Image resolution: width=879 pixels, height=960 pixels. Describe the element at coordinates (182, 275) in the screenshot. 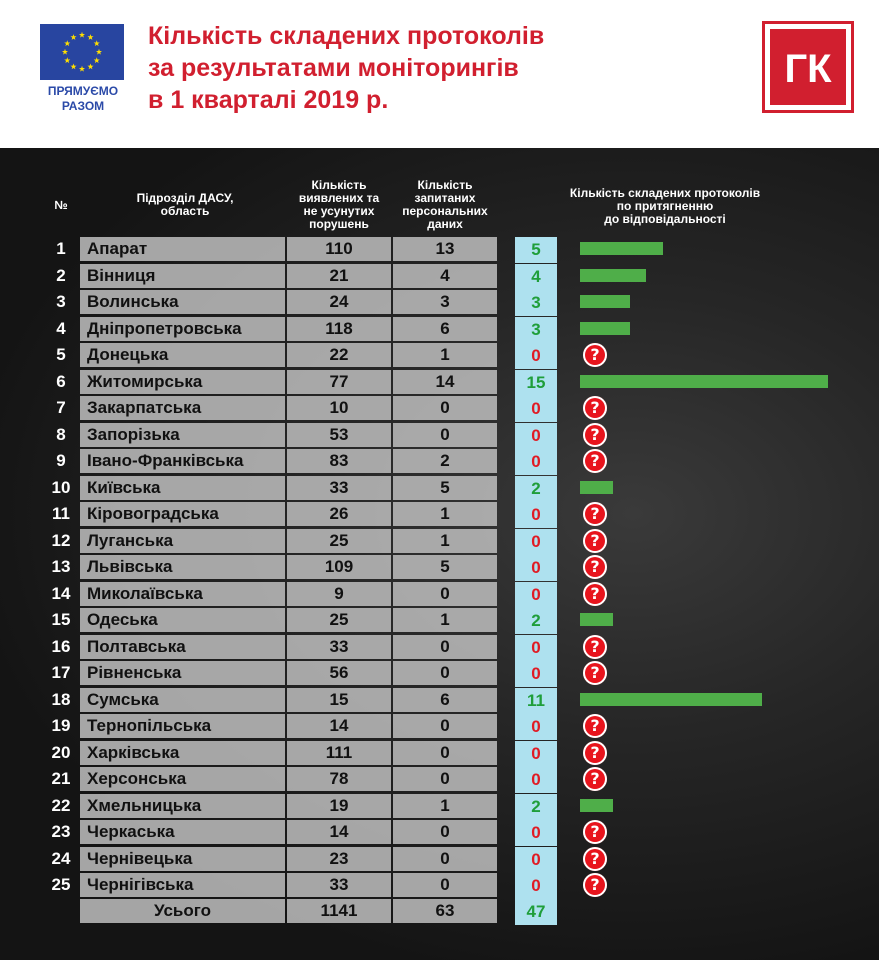

I see `row-name: Вінниця` at that location.